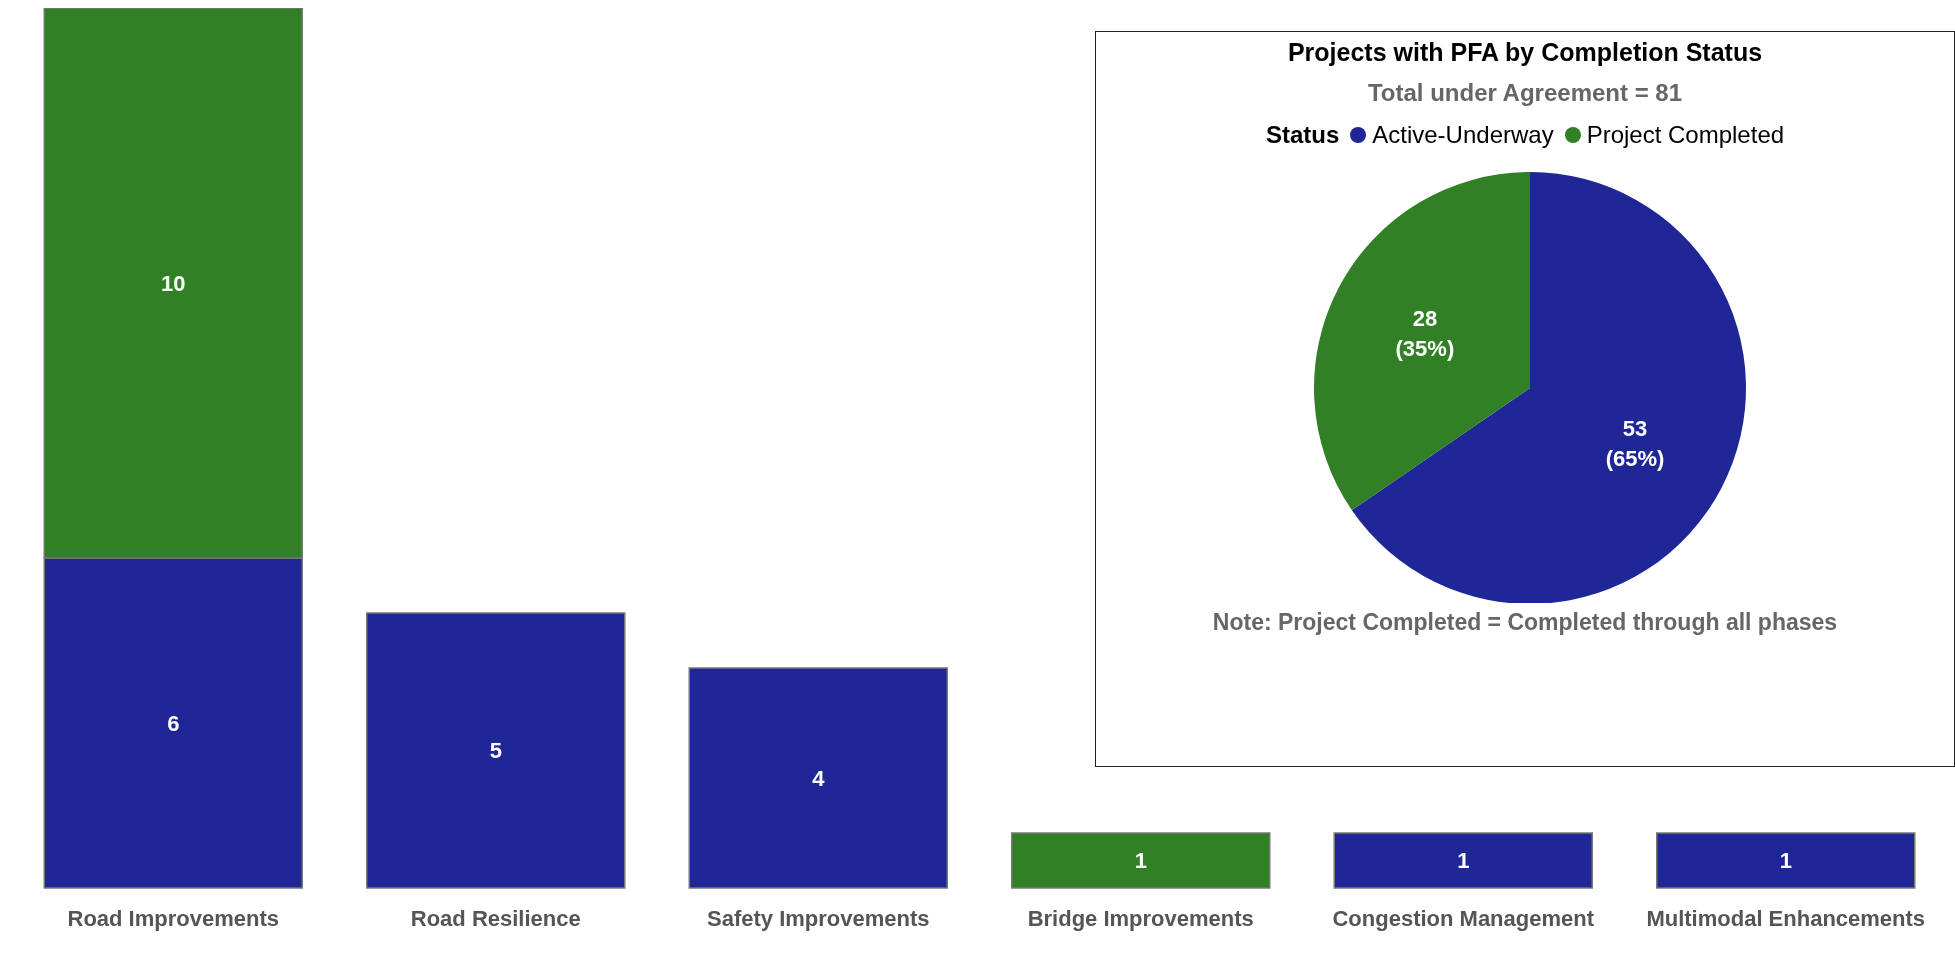 The width and height of the screenshot is (1955, 975). Describe the element at coordinates (495, 918) in the screenshot. I see `x-tick-label: Road Resilience` at that location.